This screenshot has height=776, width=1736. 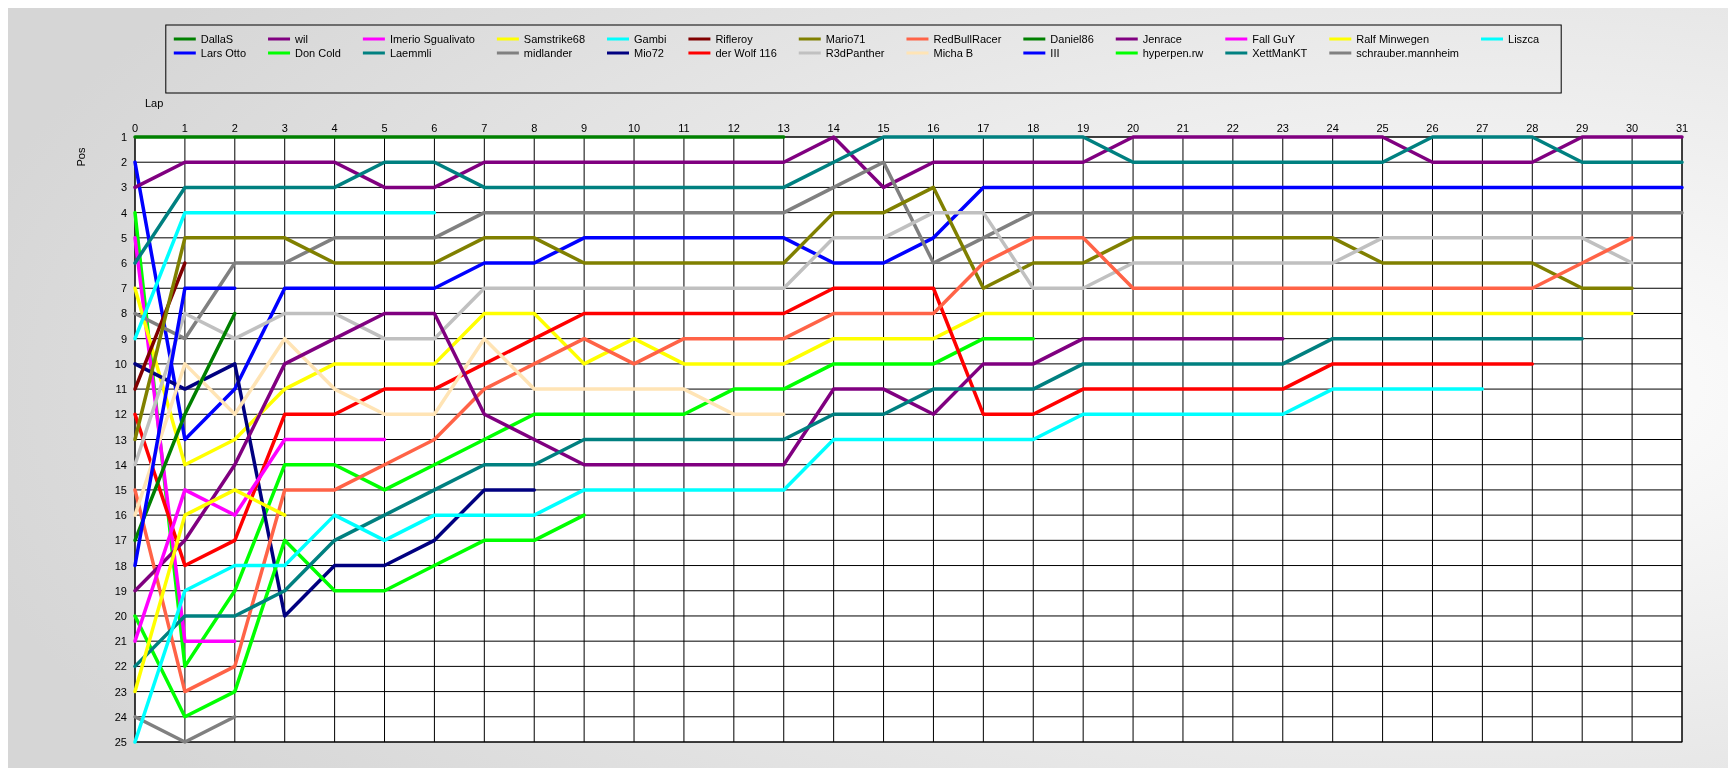 I want to click on legend-label: Rifleroy, so click(x=734, y=39).